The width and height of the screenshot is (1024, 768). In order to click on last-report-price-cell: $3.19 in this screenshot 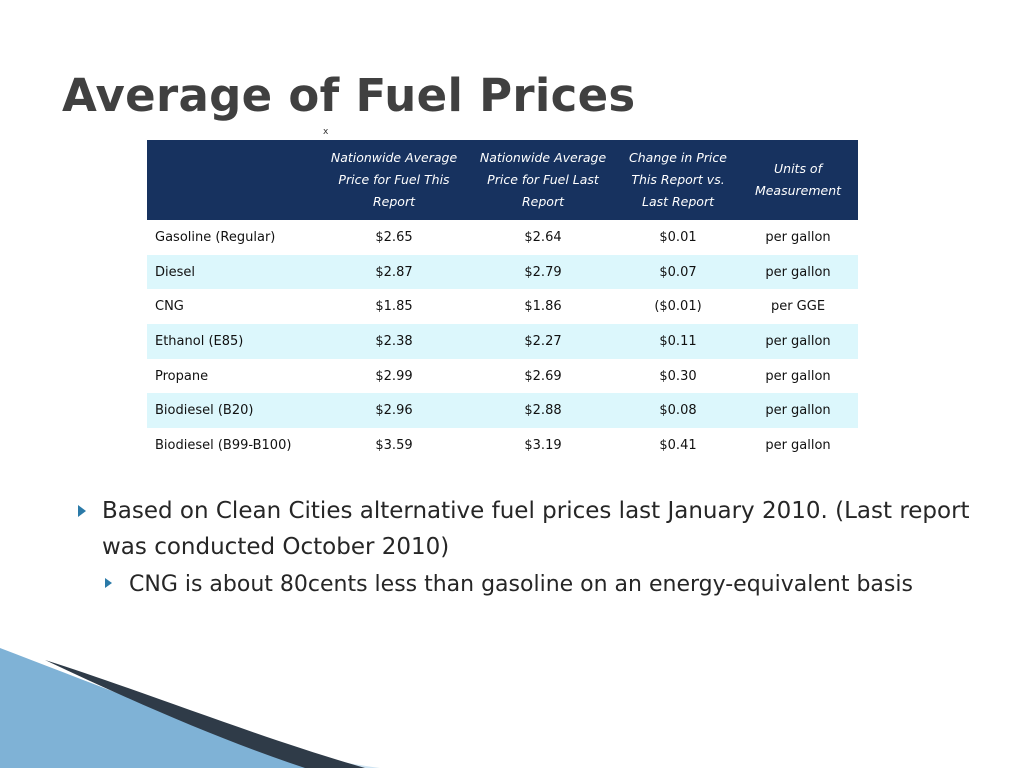, I will do `click(543, 445)`.